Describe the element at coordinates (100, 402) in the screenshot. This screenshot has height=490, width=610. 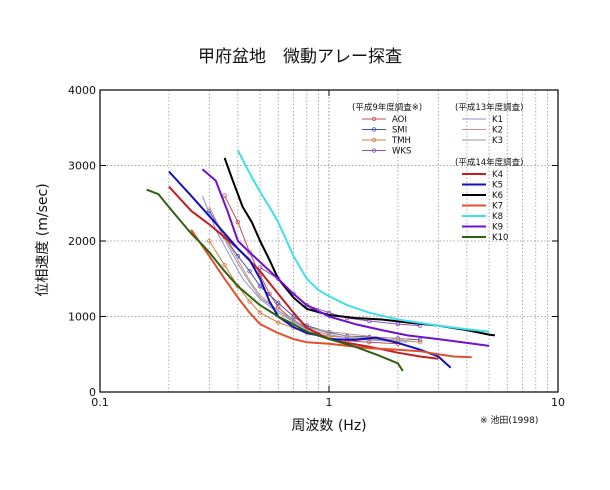
I see `x-tick-label: 0.1` at that location.